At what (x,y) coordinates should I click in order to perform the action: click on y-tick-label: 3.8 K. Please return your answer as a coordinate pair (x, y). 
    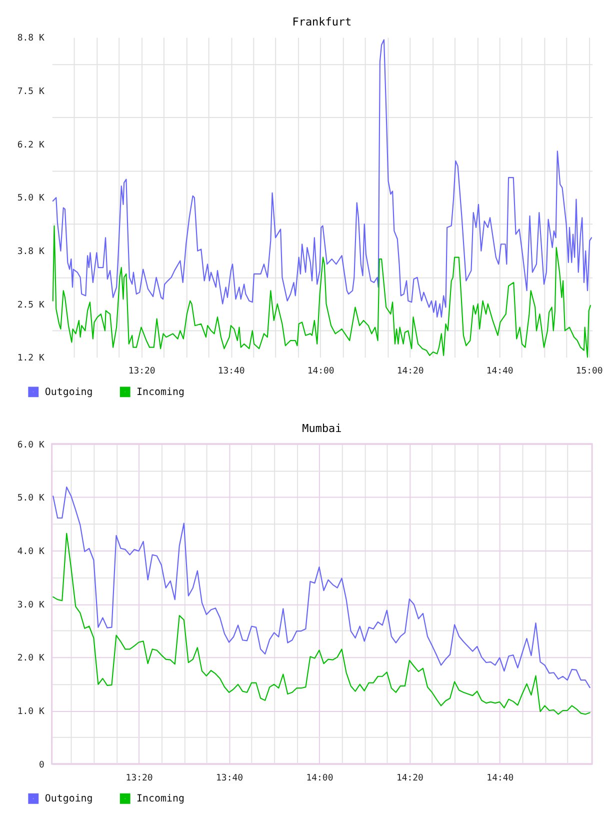
    Looking at the image, I should click on (31, 252).